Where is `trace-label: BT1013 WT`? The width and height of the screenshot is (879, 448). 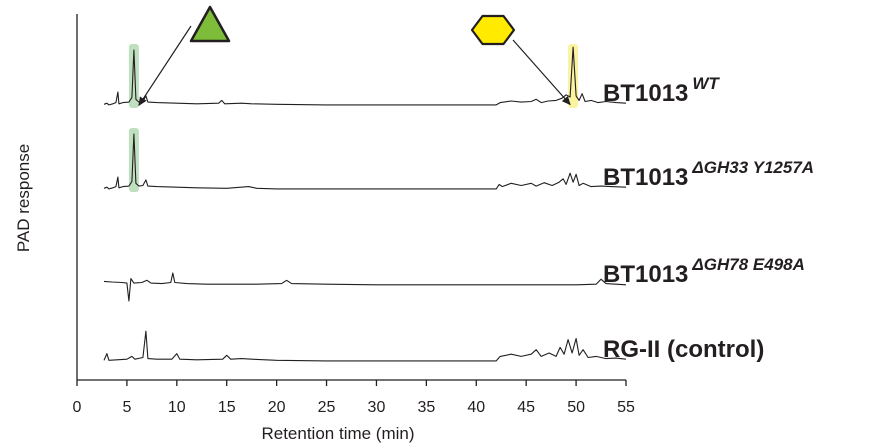 trace-label: BT1013 WT is located at coordinates (661, 90).